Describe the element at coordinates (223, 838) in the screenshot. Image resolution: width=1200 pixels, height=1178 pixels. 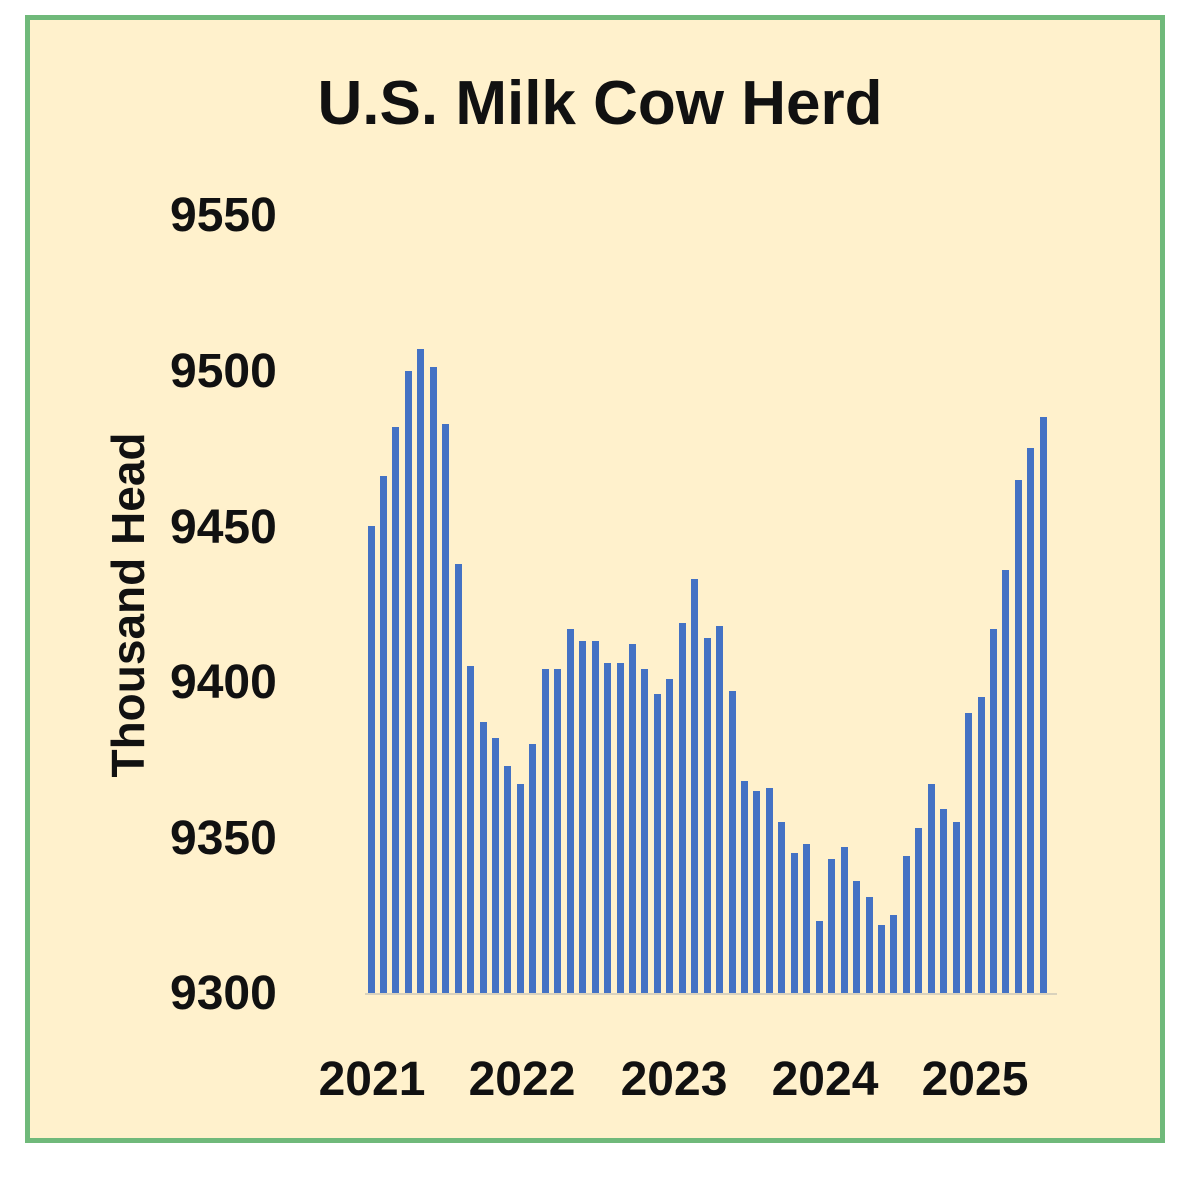
I see `y-tick-9350: 9350` at that location.